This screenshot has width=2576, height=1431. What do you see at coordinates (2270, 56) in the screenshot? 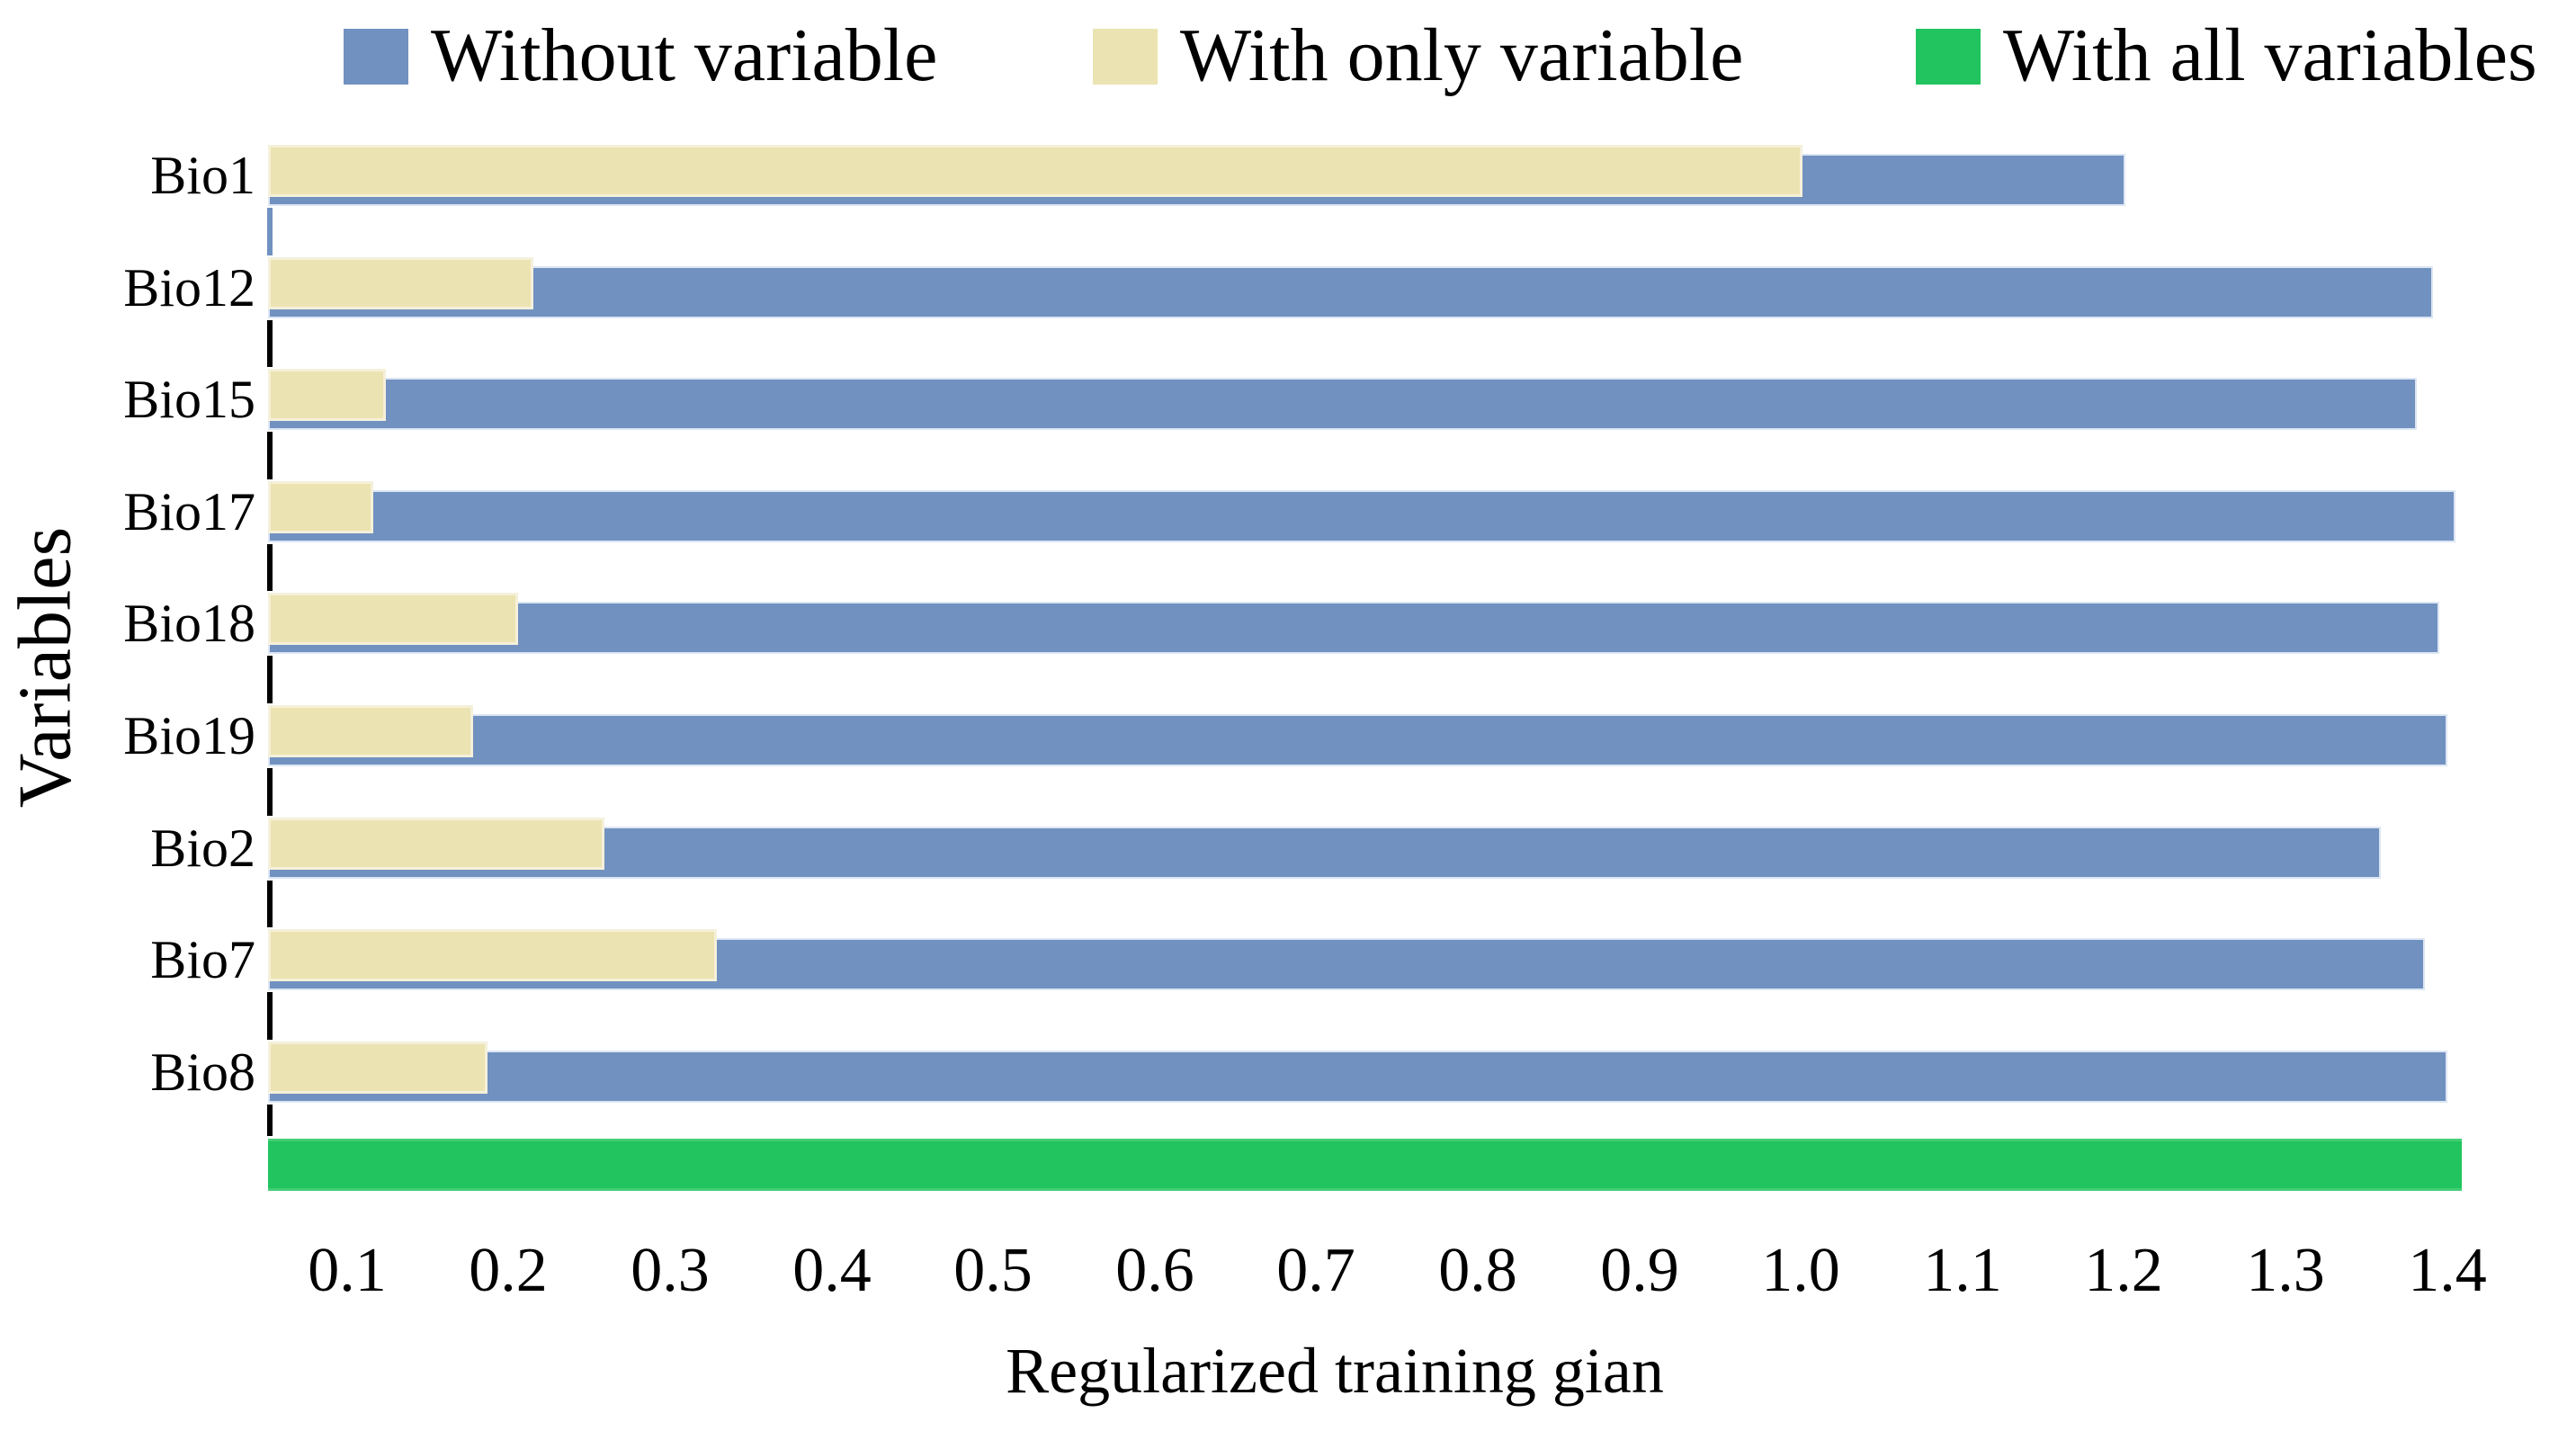
I see `legend-label-with-all-variables: With all variables` at bounding box center [2270, 56].